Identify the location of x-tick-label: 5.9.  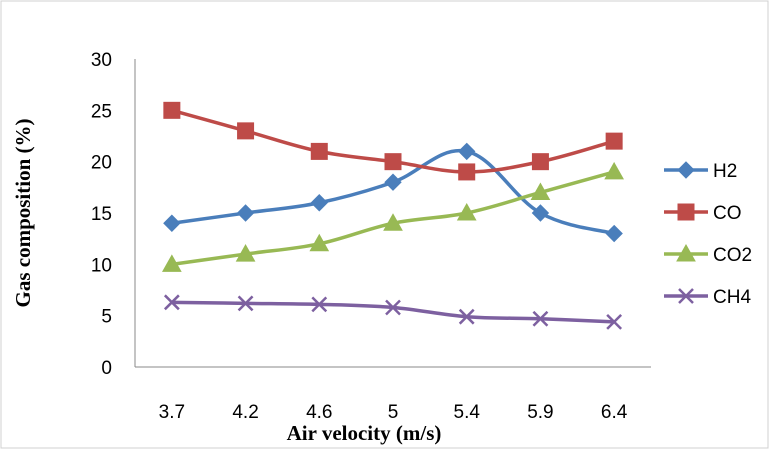
(540, 412).